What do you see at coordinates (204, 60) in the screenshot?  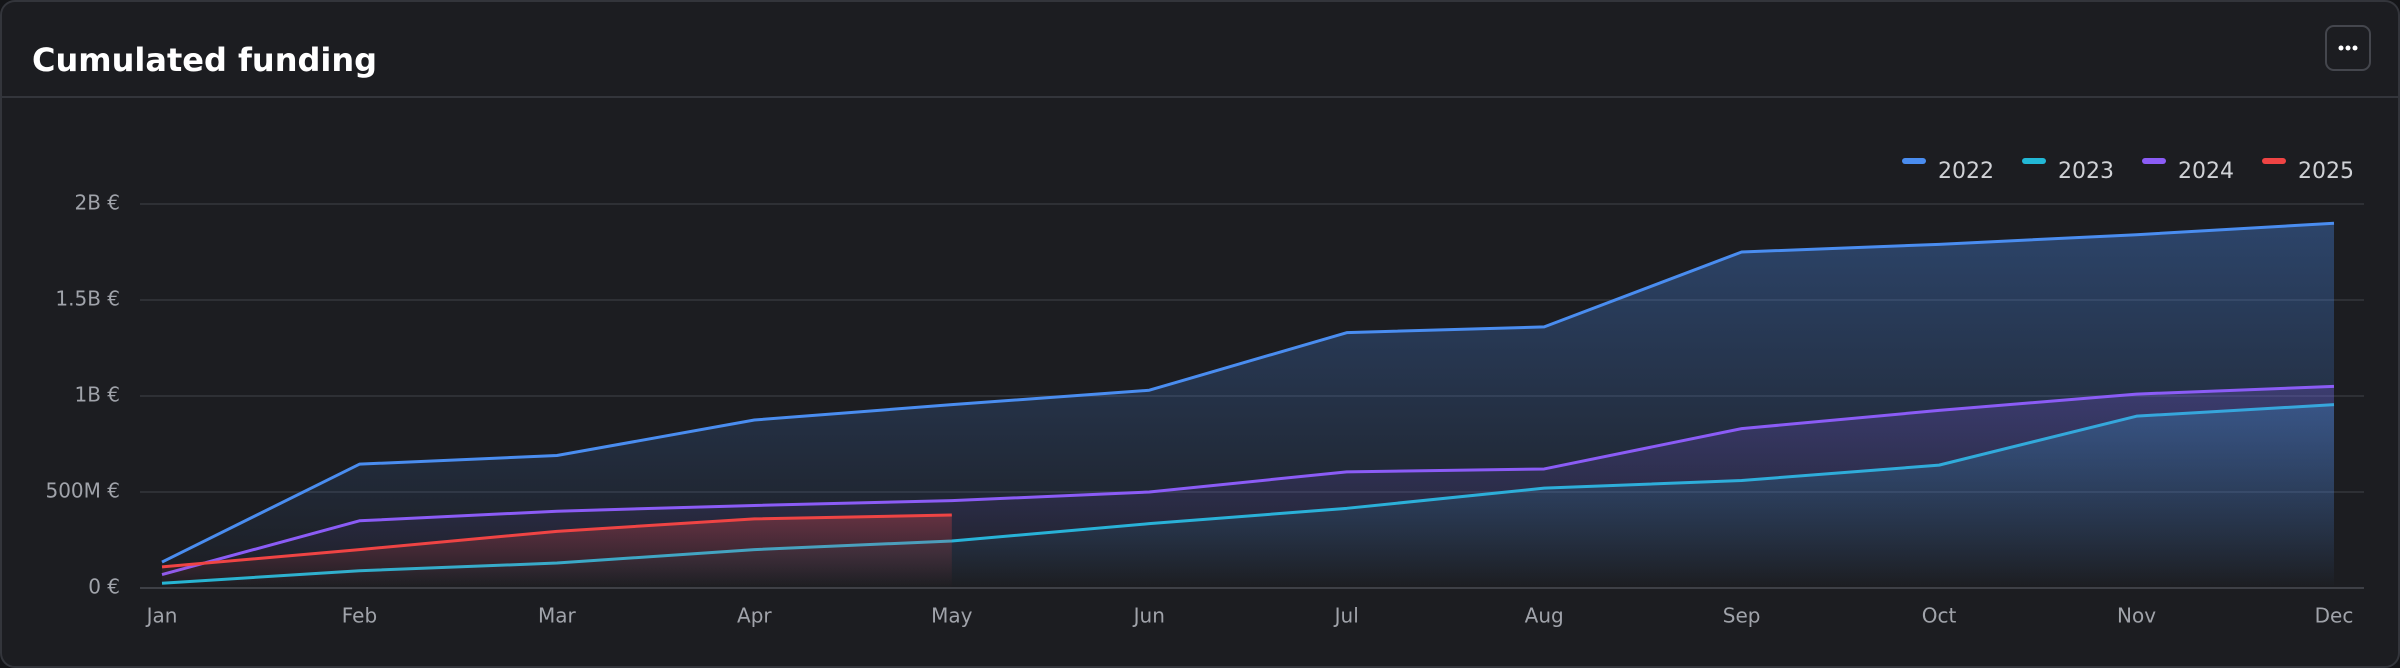 I see `chart-title: Cumulated funding` at bounding box center [204, 60].